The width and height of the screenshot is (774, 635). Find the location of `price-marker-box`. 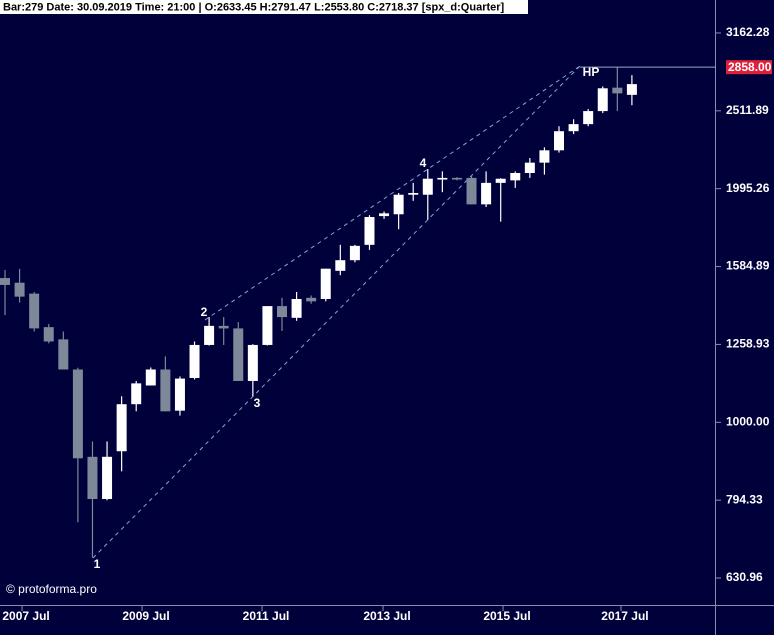

price-marker-box is located at coordinates (749, 67).